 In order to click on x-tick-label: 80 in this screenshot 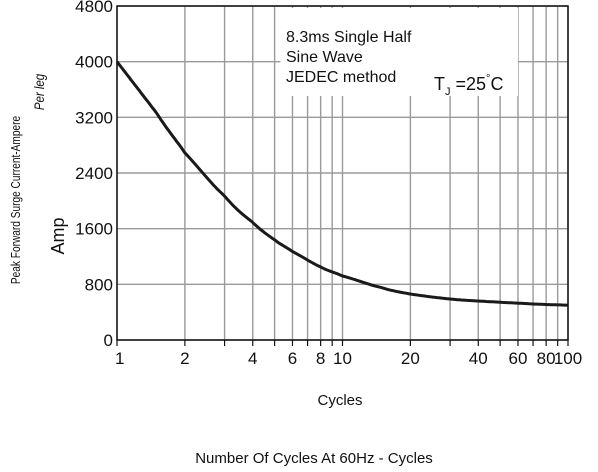, I will do `click(546, 358)`.